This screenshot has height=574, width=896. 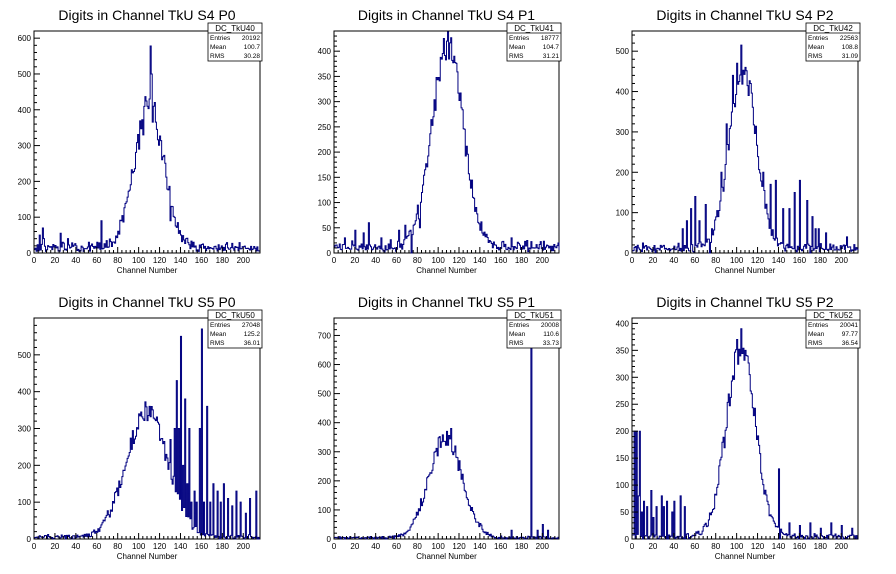 I want to click on stats-value: 110.6, so click(x=551, y=334).